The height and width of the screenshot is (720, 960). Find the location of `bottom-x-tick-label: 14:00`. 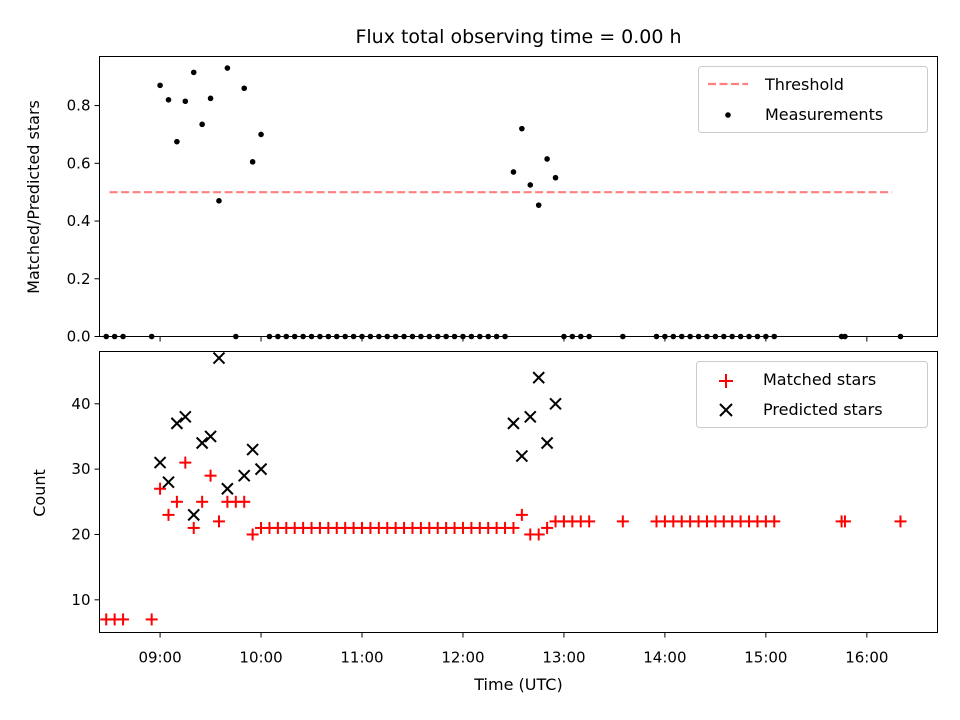

bottom-x-tick-label: 14:00 is located at coordinates (664, 658).